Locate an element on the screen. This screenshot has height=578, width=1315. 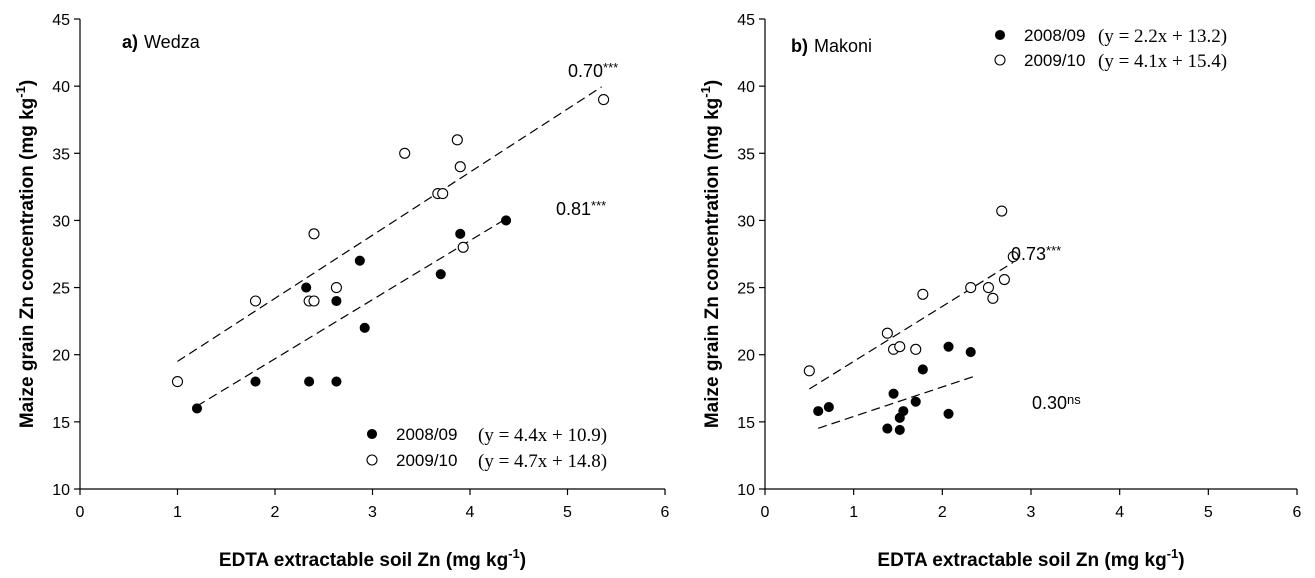
legend-equation: (y = 4.4x + 10.9) is located at coordinates (542, 435).